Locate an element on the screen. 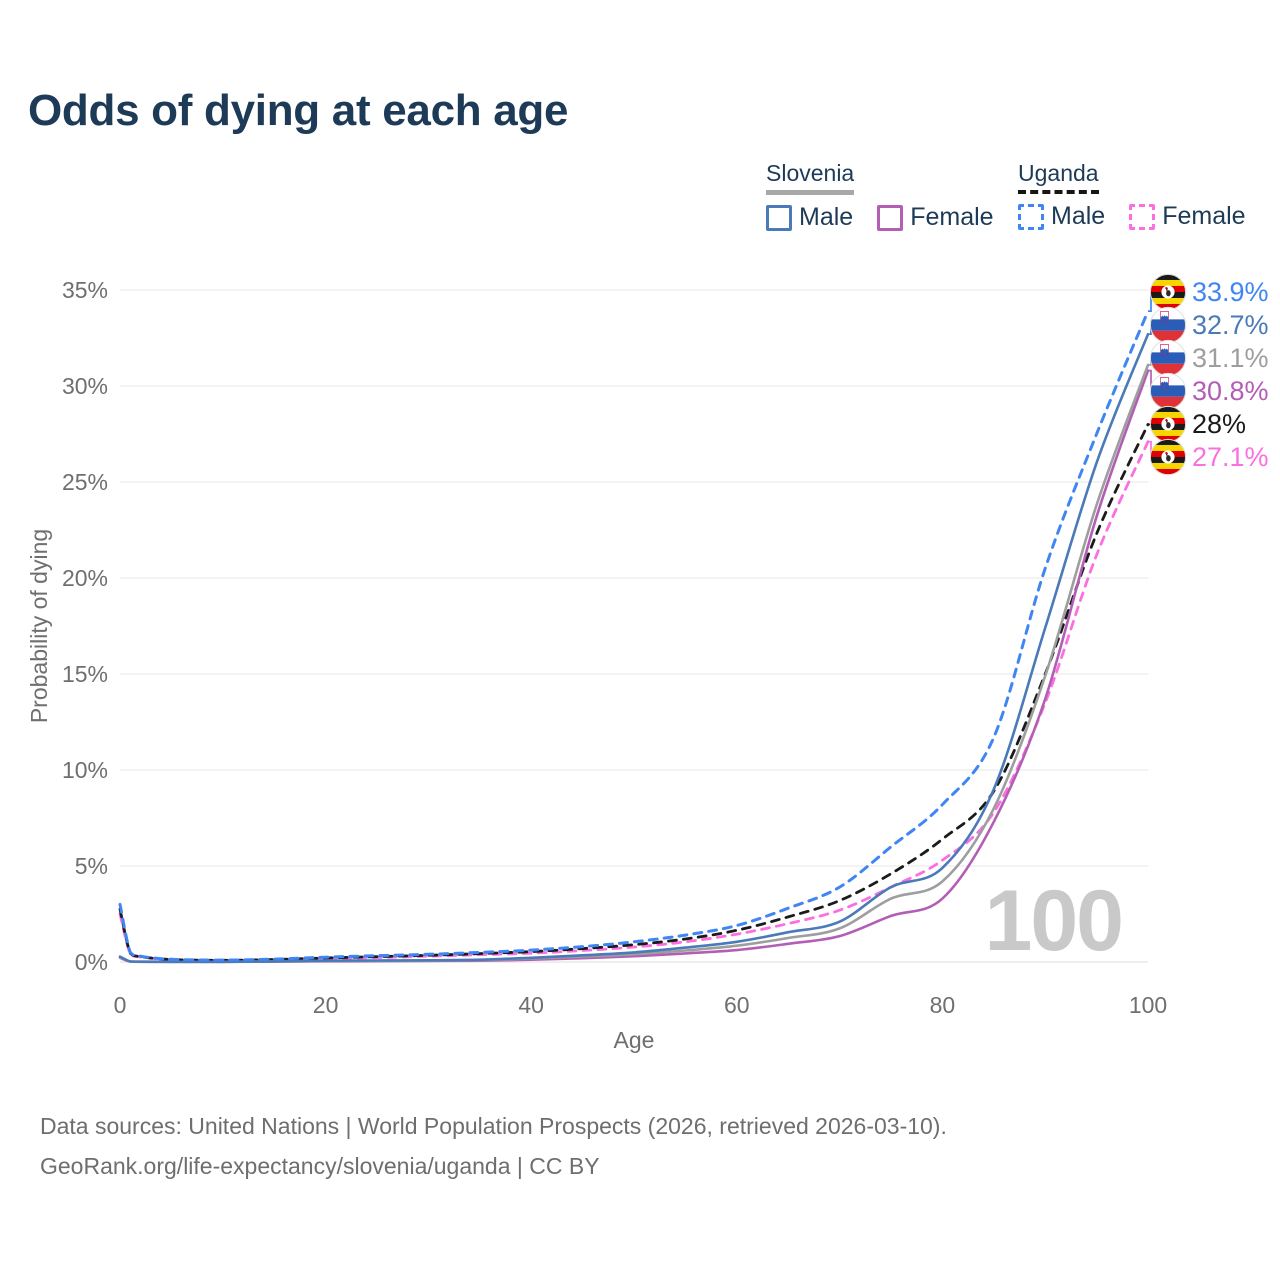 The height and width of the screenshot is (1280, 1280). end-labels: 33.9%32.7%31.1%30.8%28%27.1% is located at coordinates (1208, 374).